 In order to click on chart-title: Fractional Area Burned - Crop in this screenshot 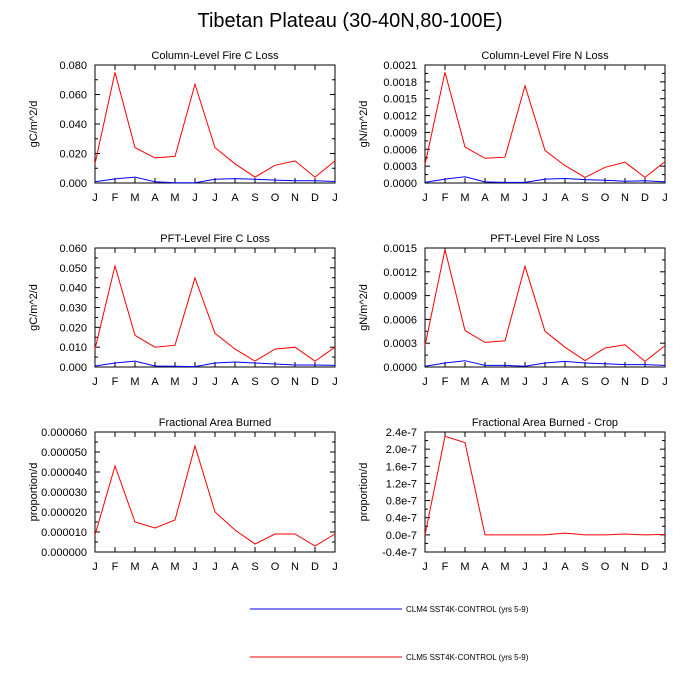, I will do `click(545, 423)`.